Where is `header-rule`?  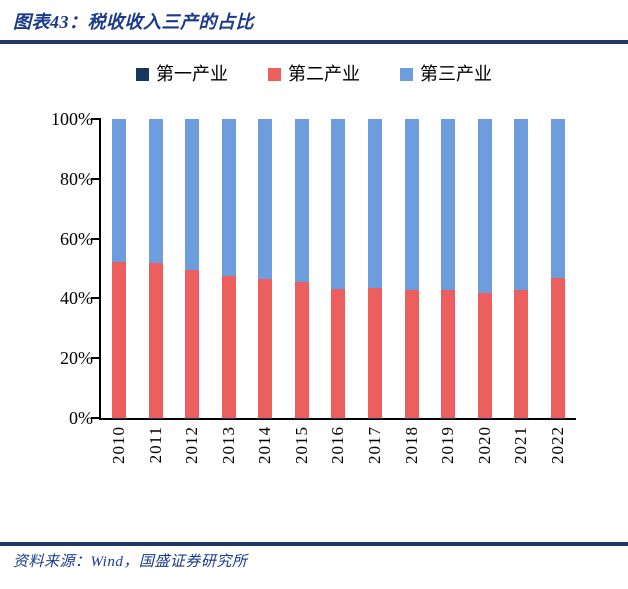 header-rule is located at coordinates (314, 42).